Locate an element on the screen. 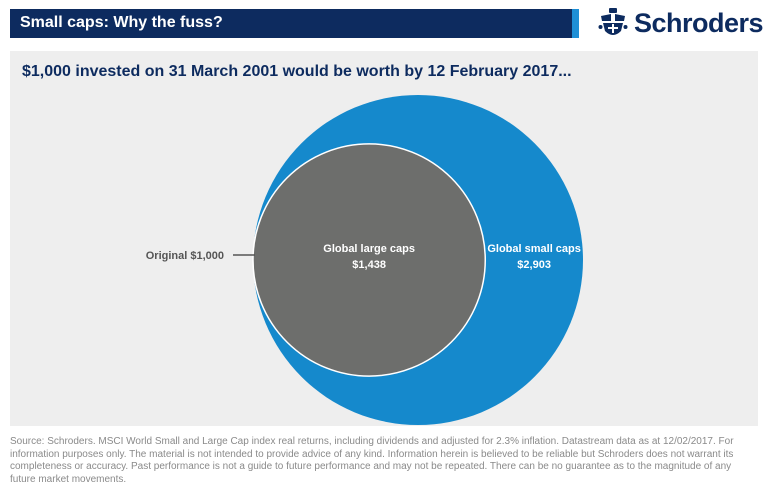 The width and height of the screenshot is (768, 498). large-caps-label: Global large caps is located at coordinates (369, 249).